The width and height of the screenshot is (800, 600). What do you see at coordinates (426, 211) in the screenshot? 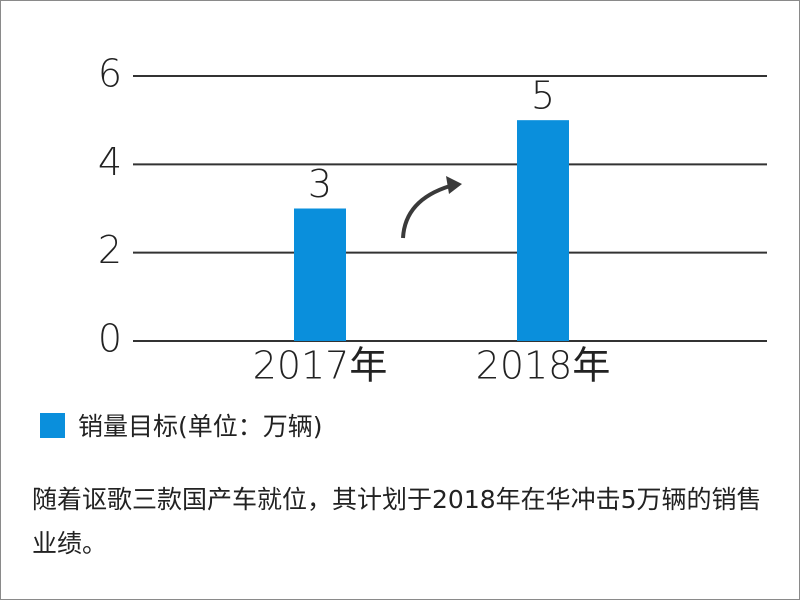
I see `arrow` at bounding box center [426, 211].